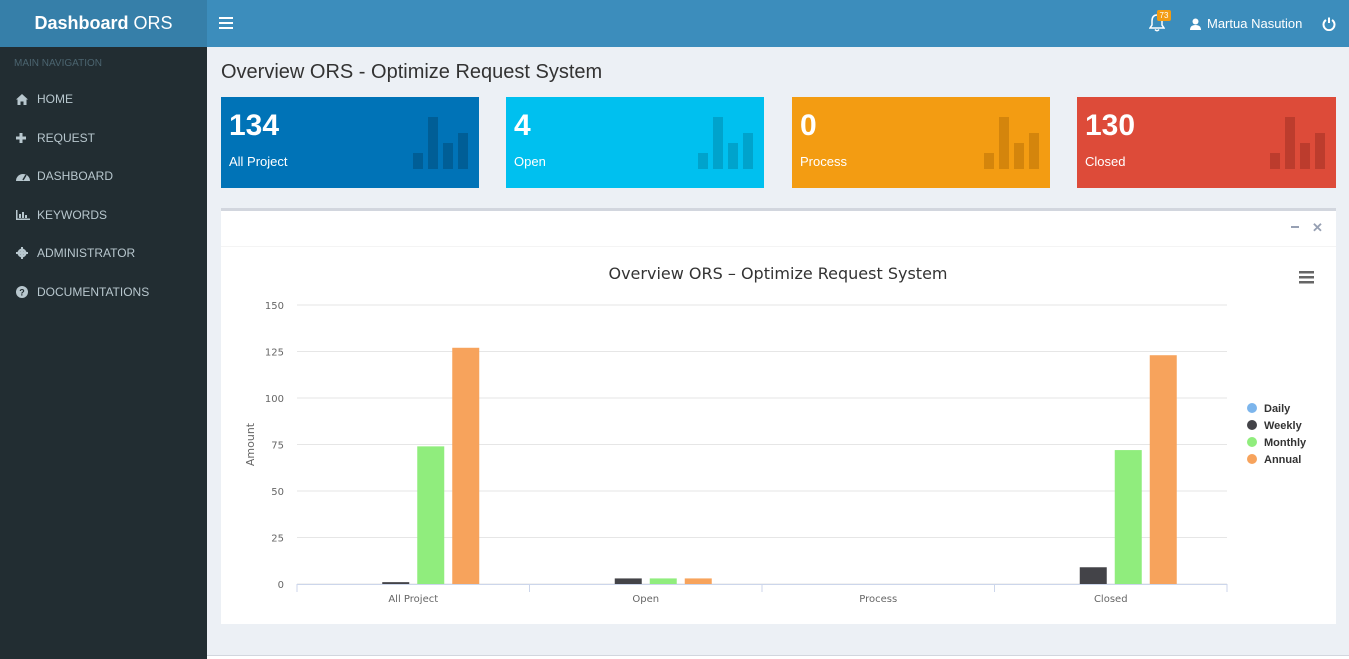 The image size is (1349, 659). Describe the element at coordinates (1282, 460) in the screenshot. I see `legend-label: Annual` at that location.